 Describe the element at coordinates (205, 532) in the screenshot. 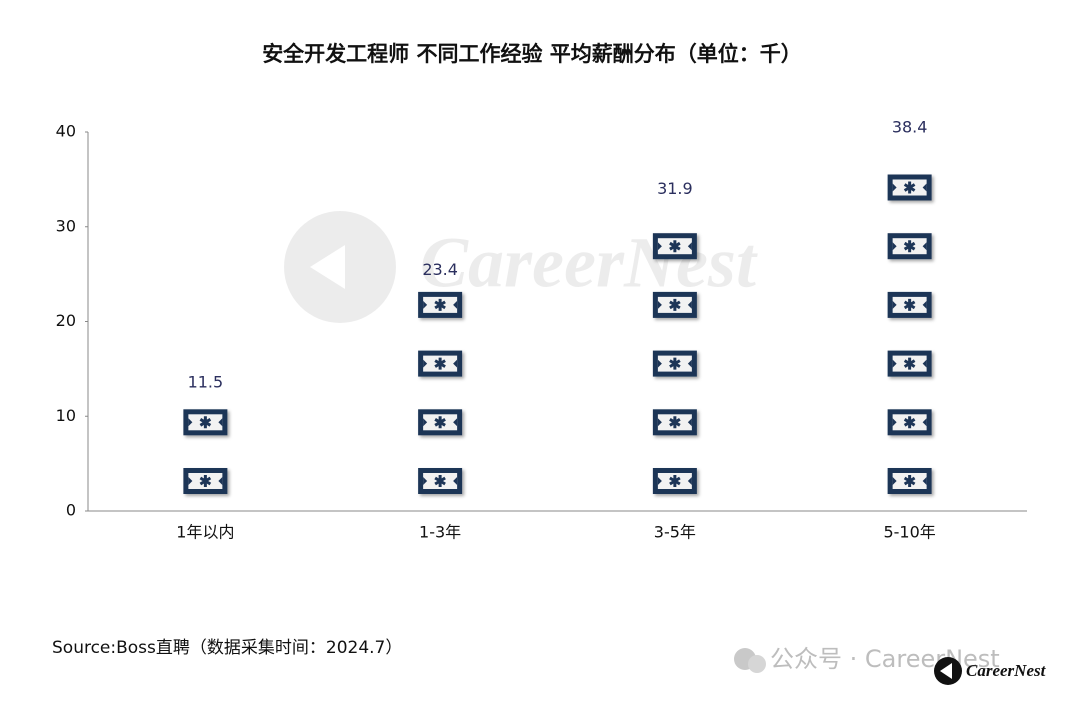

I see `x-tick-label: 1年以内` at that location.